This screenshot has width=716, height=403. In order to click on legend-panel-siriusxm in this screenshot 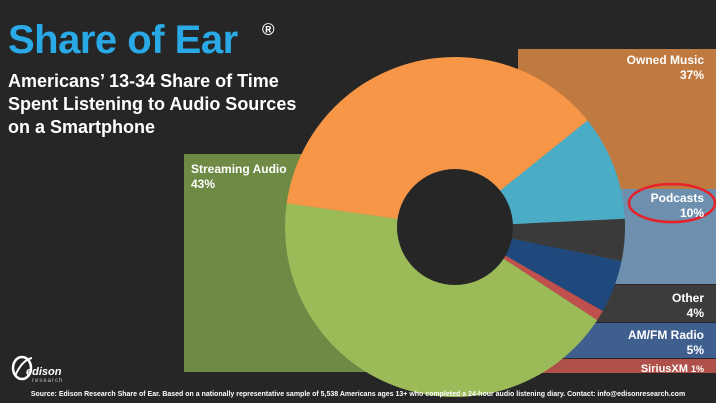, I will do `click(628, 366)`.